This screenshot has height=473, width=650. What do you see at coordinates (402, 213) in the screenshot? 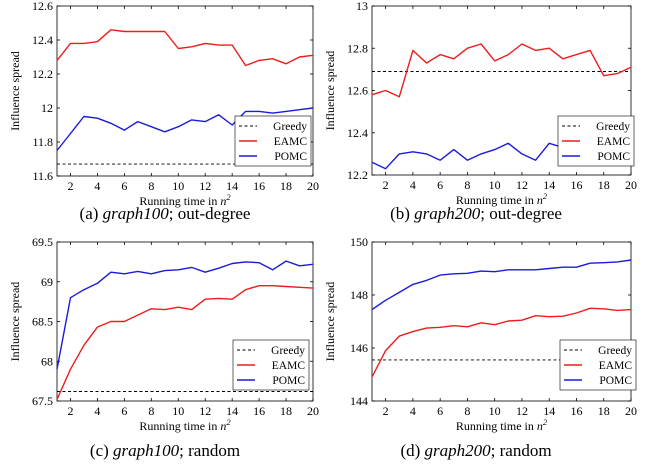
I see `caption-part: (b)` at bounding box center [402, 213].